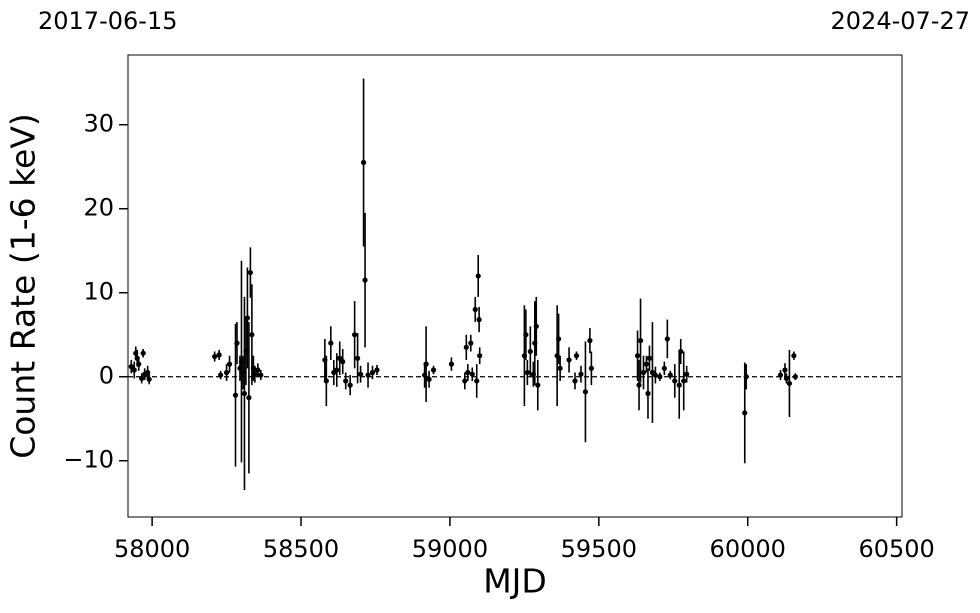 Image resolution: width=980 pixels, height=613 pixels. I want to click on y-tick-label: 30, so click(98, 124).